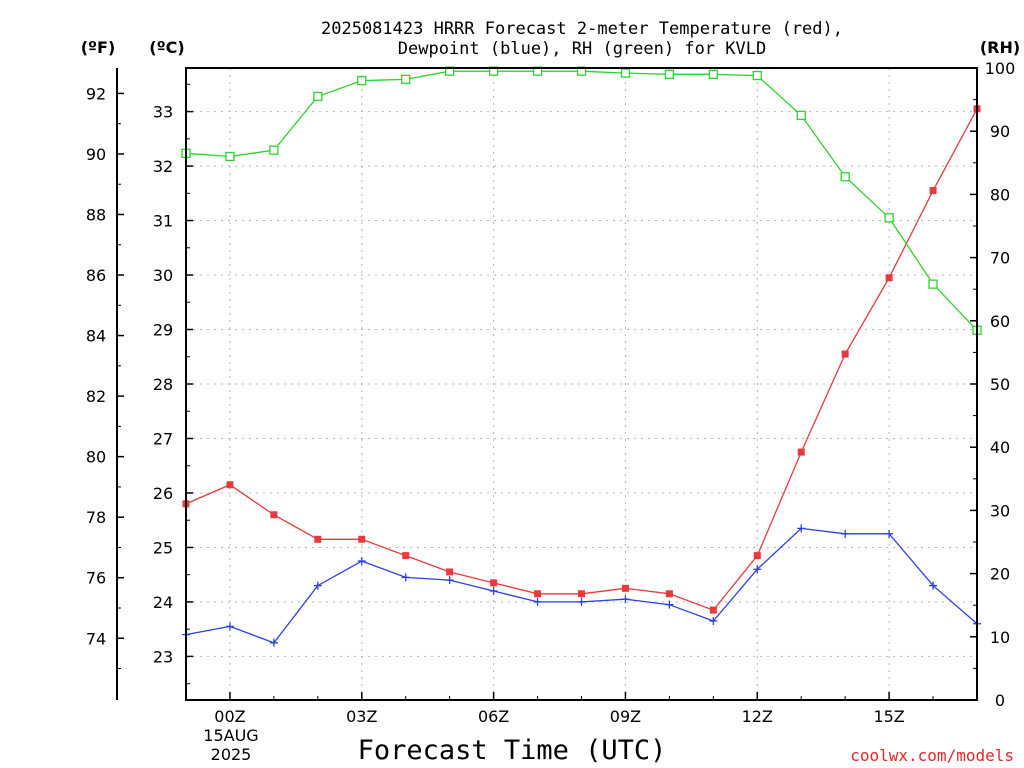 The width and height of the screenshot is (1024, 768). What do you see at coordinates (105, 384) in the screenshot?
I see `fahrenheit-axis: 74 76 78 80 82 84 86 88 90 92` at bounding box center [105, 384].